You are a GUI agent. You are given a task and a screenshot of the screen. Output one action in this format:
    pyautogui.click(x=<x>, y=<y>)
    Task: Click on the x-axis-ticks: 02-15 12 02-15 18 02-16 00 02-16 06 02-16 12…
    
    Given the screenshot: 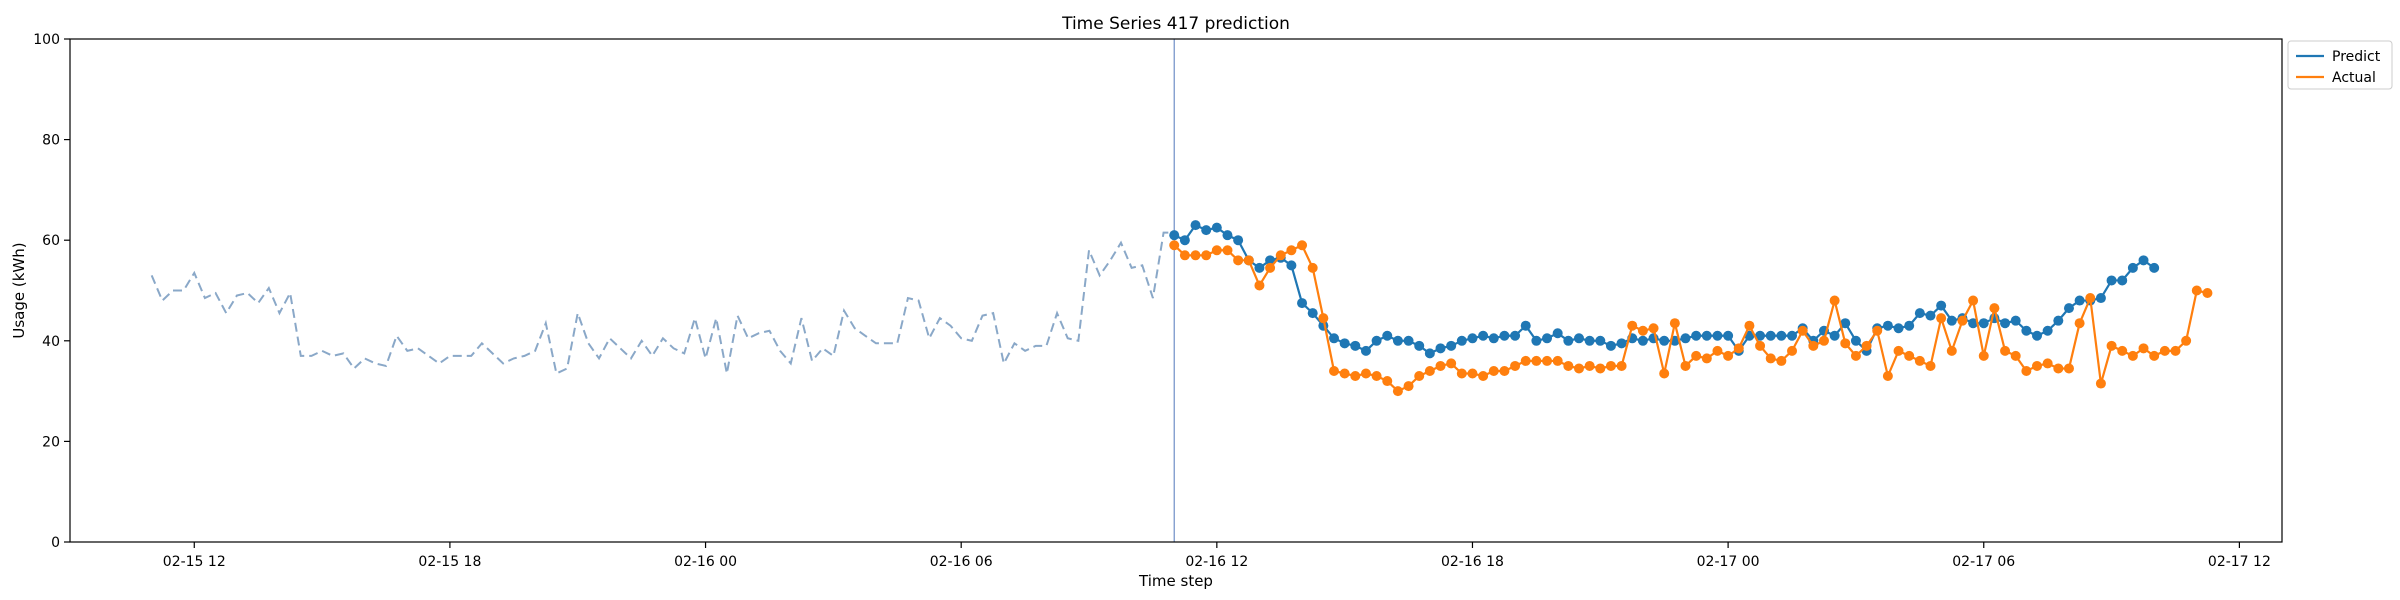 What is the action you would take?
    pyautogui.click(x=1217, y=556)
    